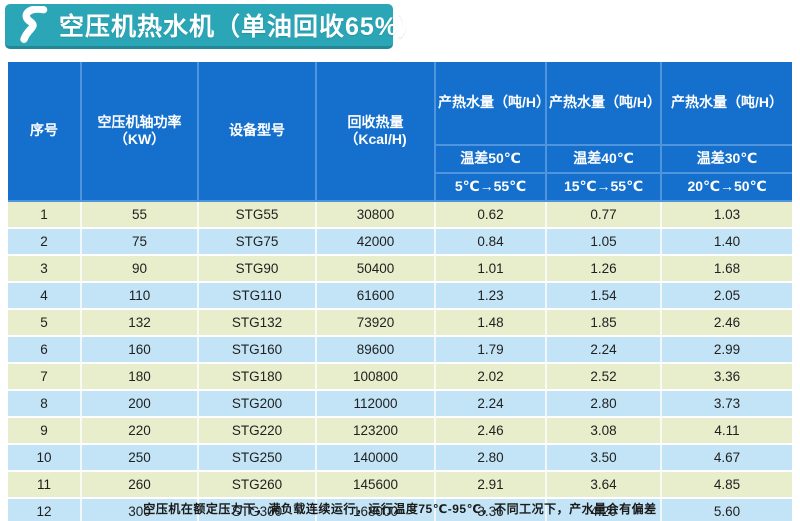  I want to click on cell-hot-water-50: 3.36, so click(491, 510).